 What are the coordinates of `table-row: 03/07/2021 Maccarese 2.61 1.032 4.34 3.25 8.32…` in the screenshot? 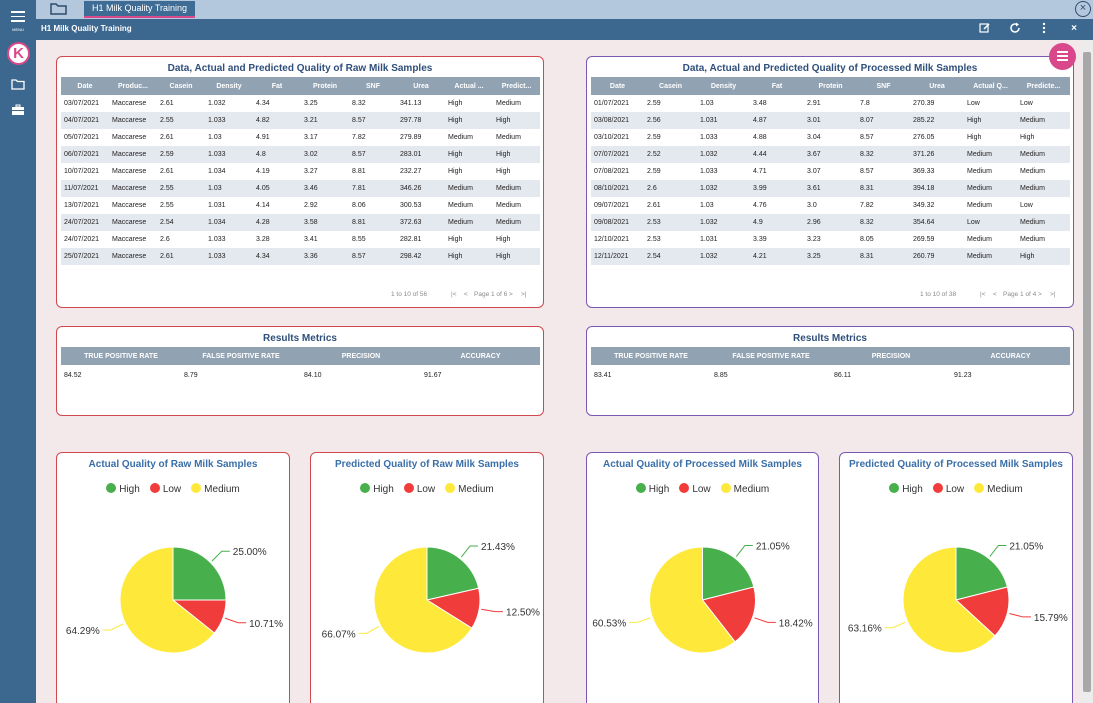 It's located at (300, 103).